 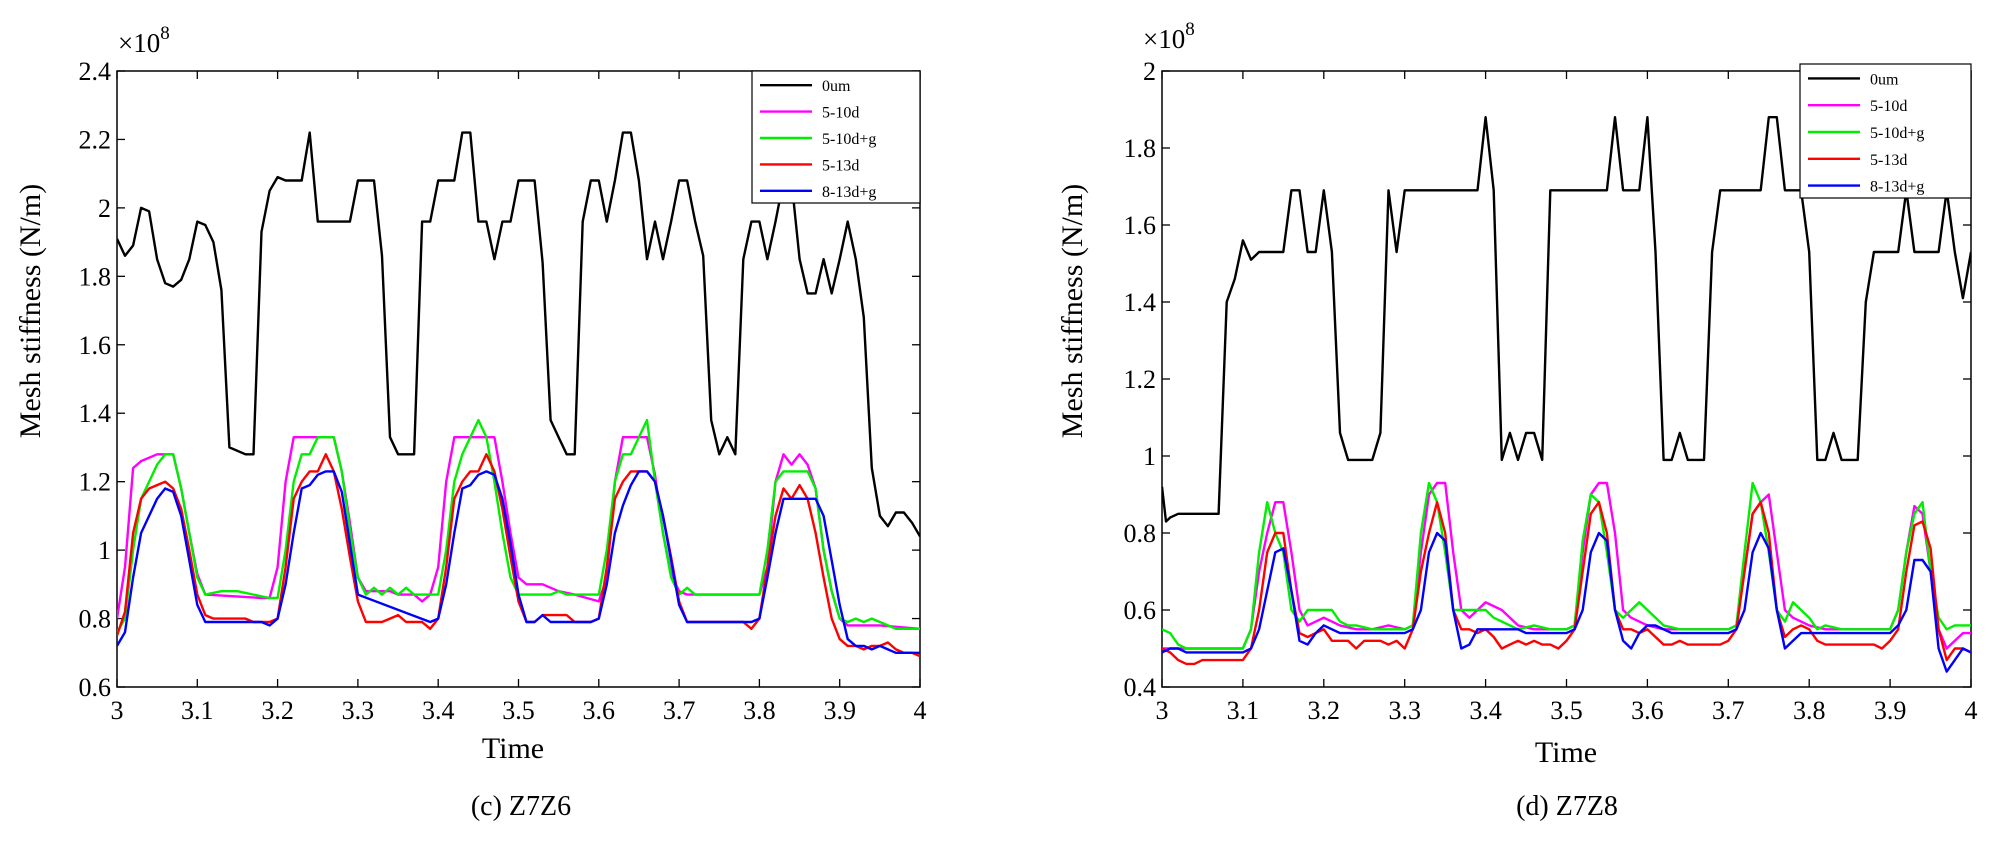 I want to click on figure-caption: (d) Z7Z8, so click(x=1567, y=806).